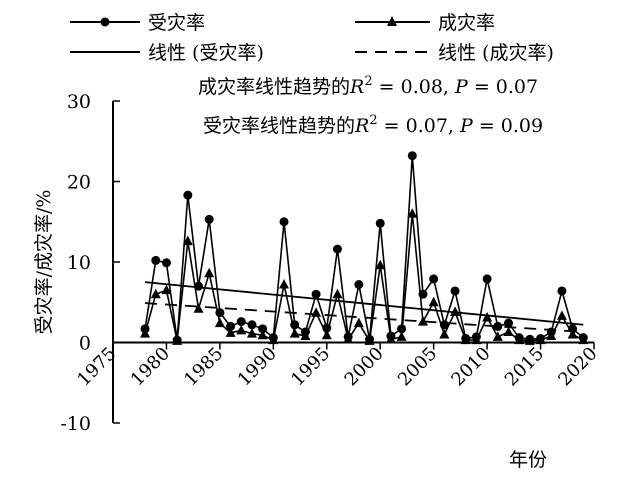 The image size is (640, 481). I want to click on x-tick-label: 2005, so click(417, 366).